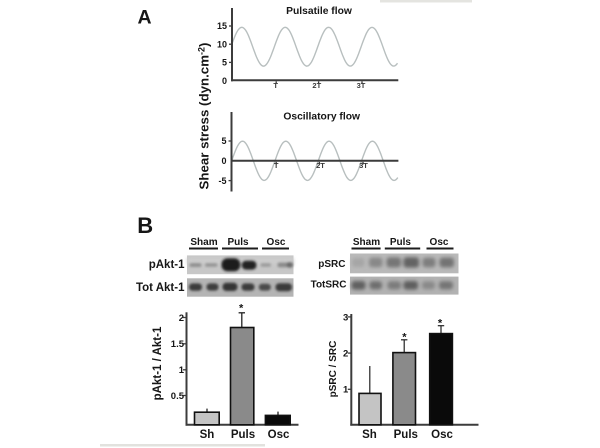 The height and width of the screenshot is (448, 600). What do you see at coordinates (222, 181) in the screenshot?
I see `svg-text: -5` at bounding box center [222, 181].